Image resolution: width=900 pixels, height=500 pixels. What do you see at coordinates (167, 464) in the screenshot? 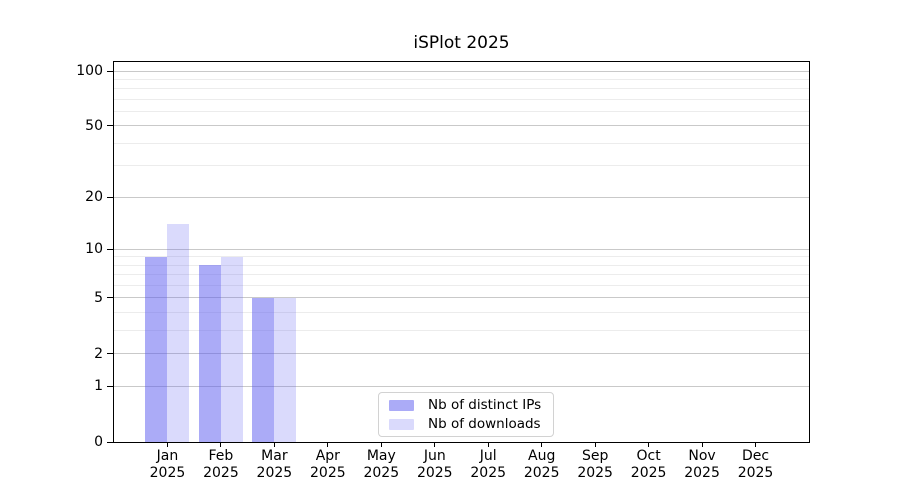
I see `x-tick-label: Jan 2025` at bounding box center [167, 464].